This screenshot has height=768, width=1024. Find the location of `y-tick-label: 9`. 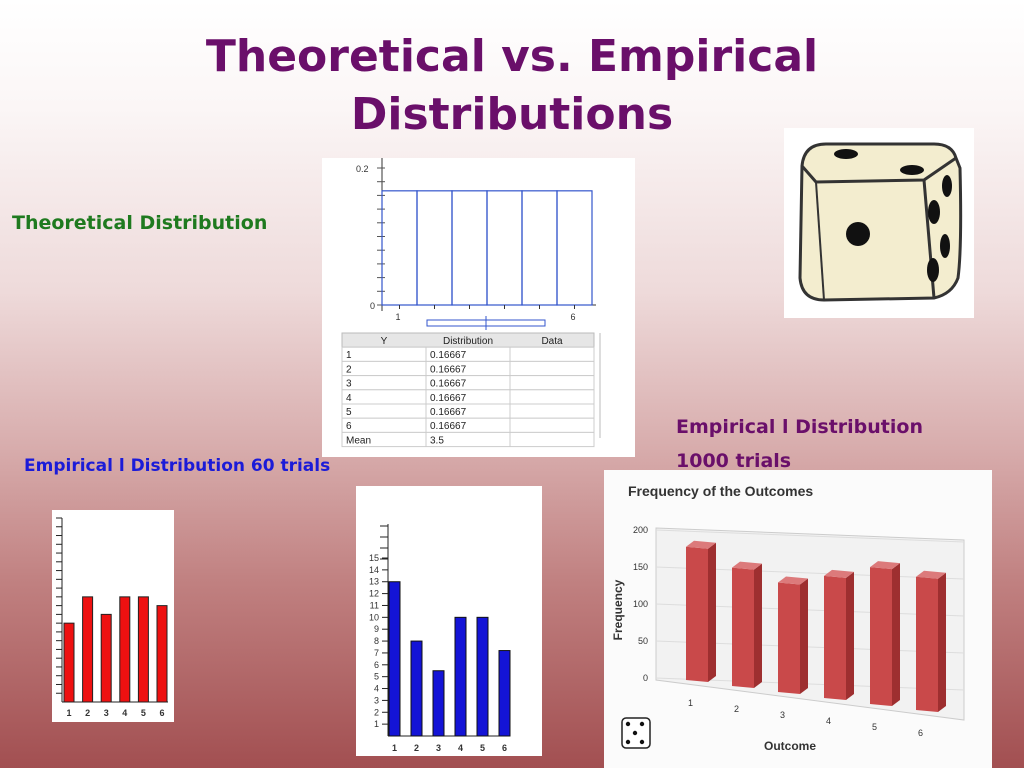

y-tick-label: 9 is located at coordinates (376, 629).